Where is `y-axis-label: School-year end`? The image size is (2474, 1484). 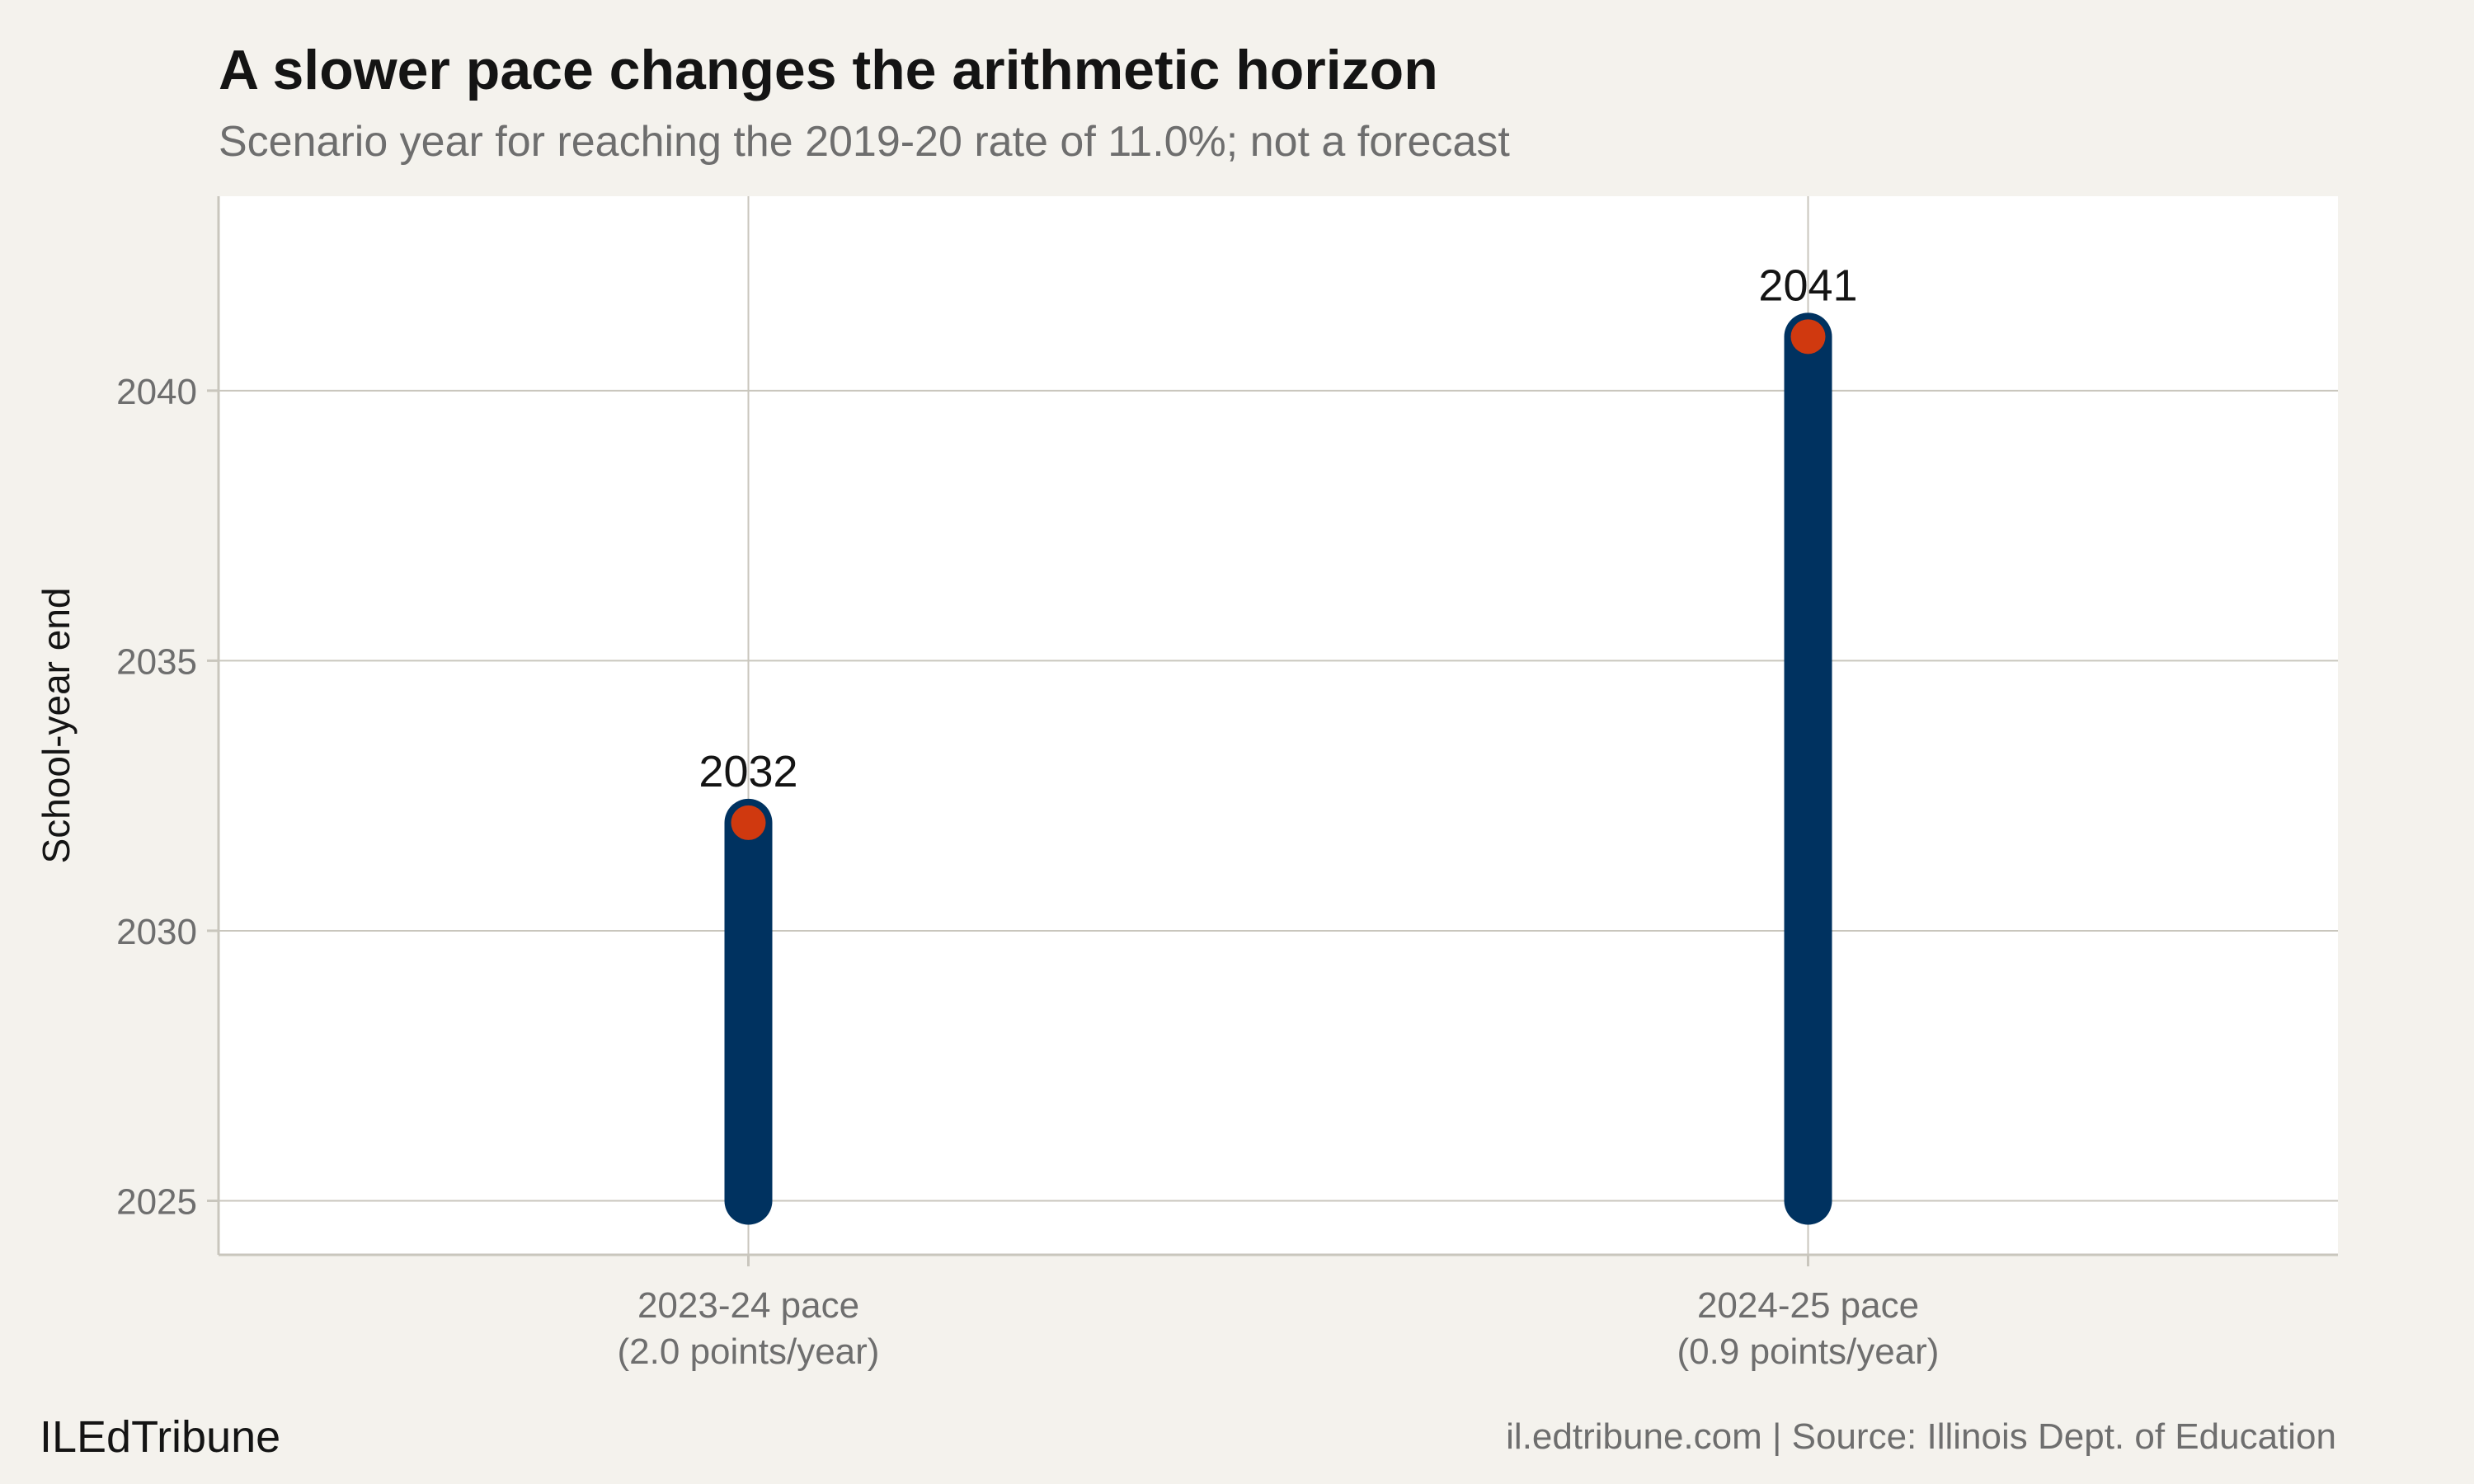 y-axis-label: School-year end is located at coordinates (56, 726).